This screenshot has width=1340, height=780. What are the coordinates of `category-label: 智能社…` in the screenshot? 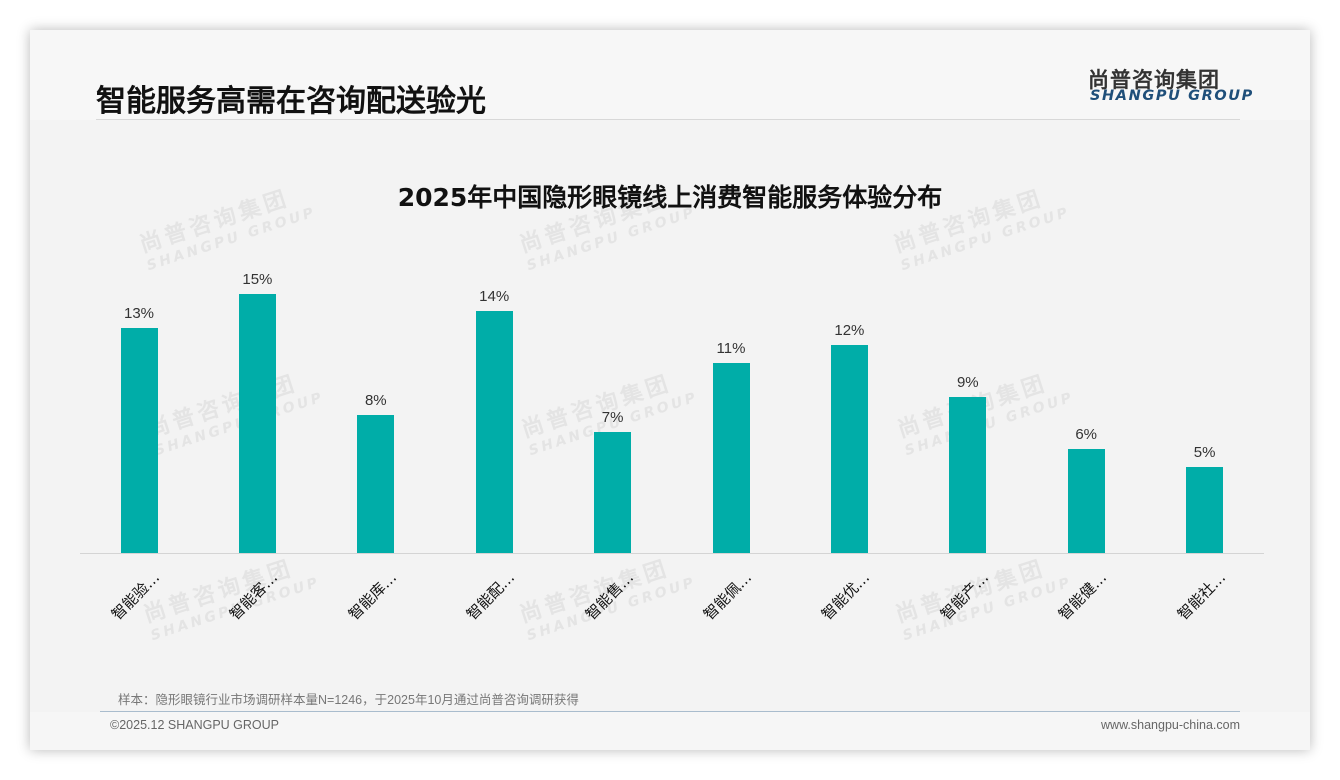 It's located at (1201, 596).